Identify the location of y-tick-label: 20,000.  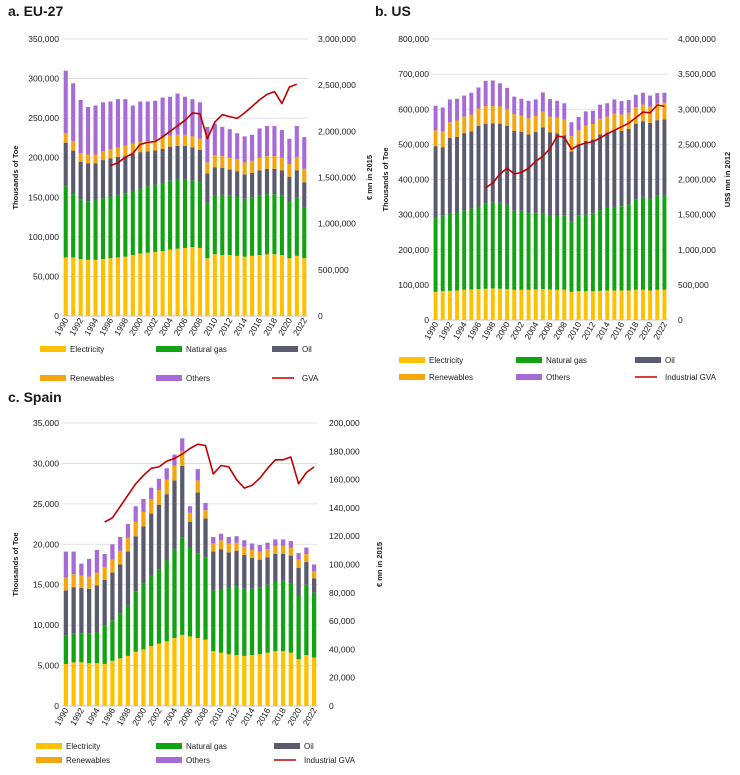
(46, 544).